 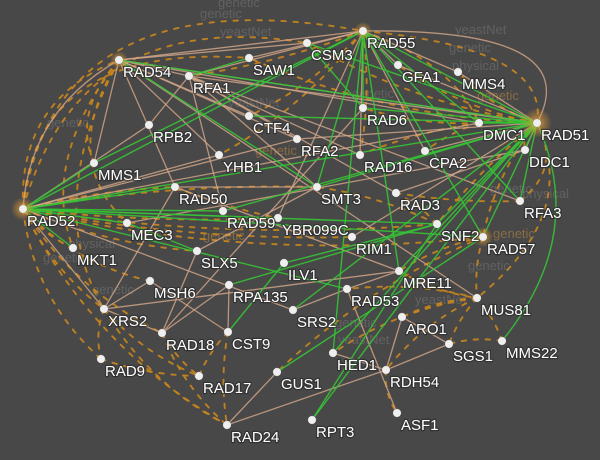 I want to click on node-rad55, so click(x=363, y=31).